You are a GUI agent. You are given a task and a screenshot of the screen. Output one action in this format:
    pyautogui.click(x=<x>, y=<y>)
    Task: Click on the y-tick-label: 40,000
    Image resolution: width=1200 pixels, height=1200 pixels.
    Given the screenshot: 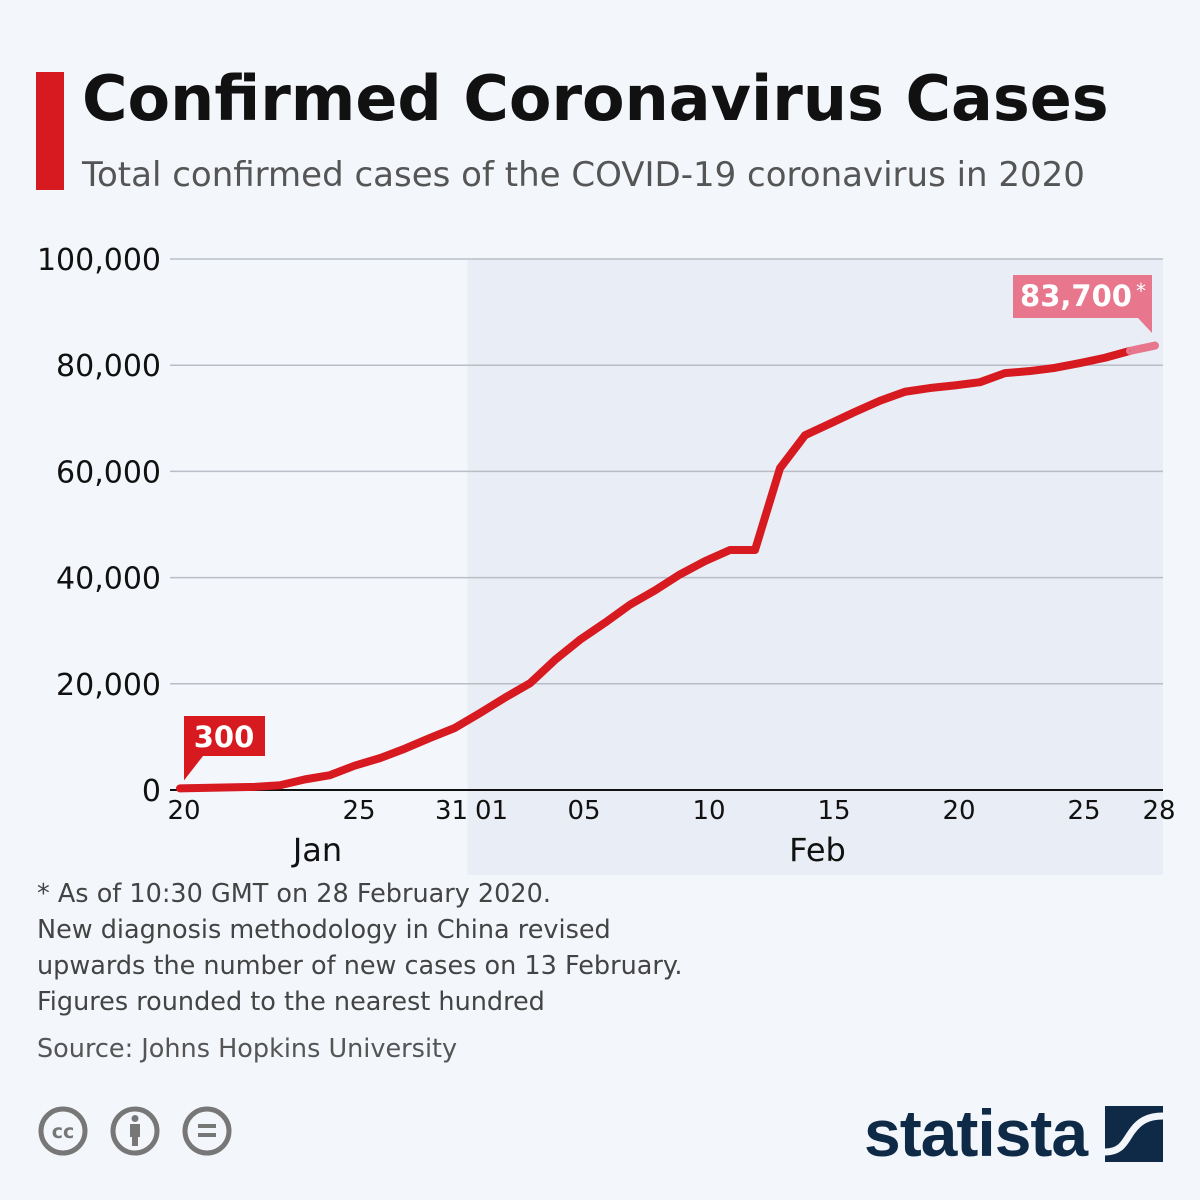 What is the action you would take?
    pyautogui.click(x=108, y=579)
    